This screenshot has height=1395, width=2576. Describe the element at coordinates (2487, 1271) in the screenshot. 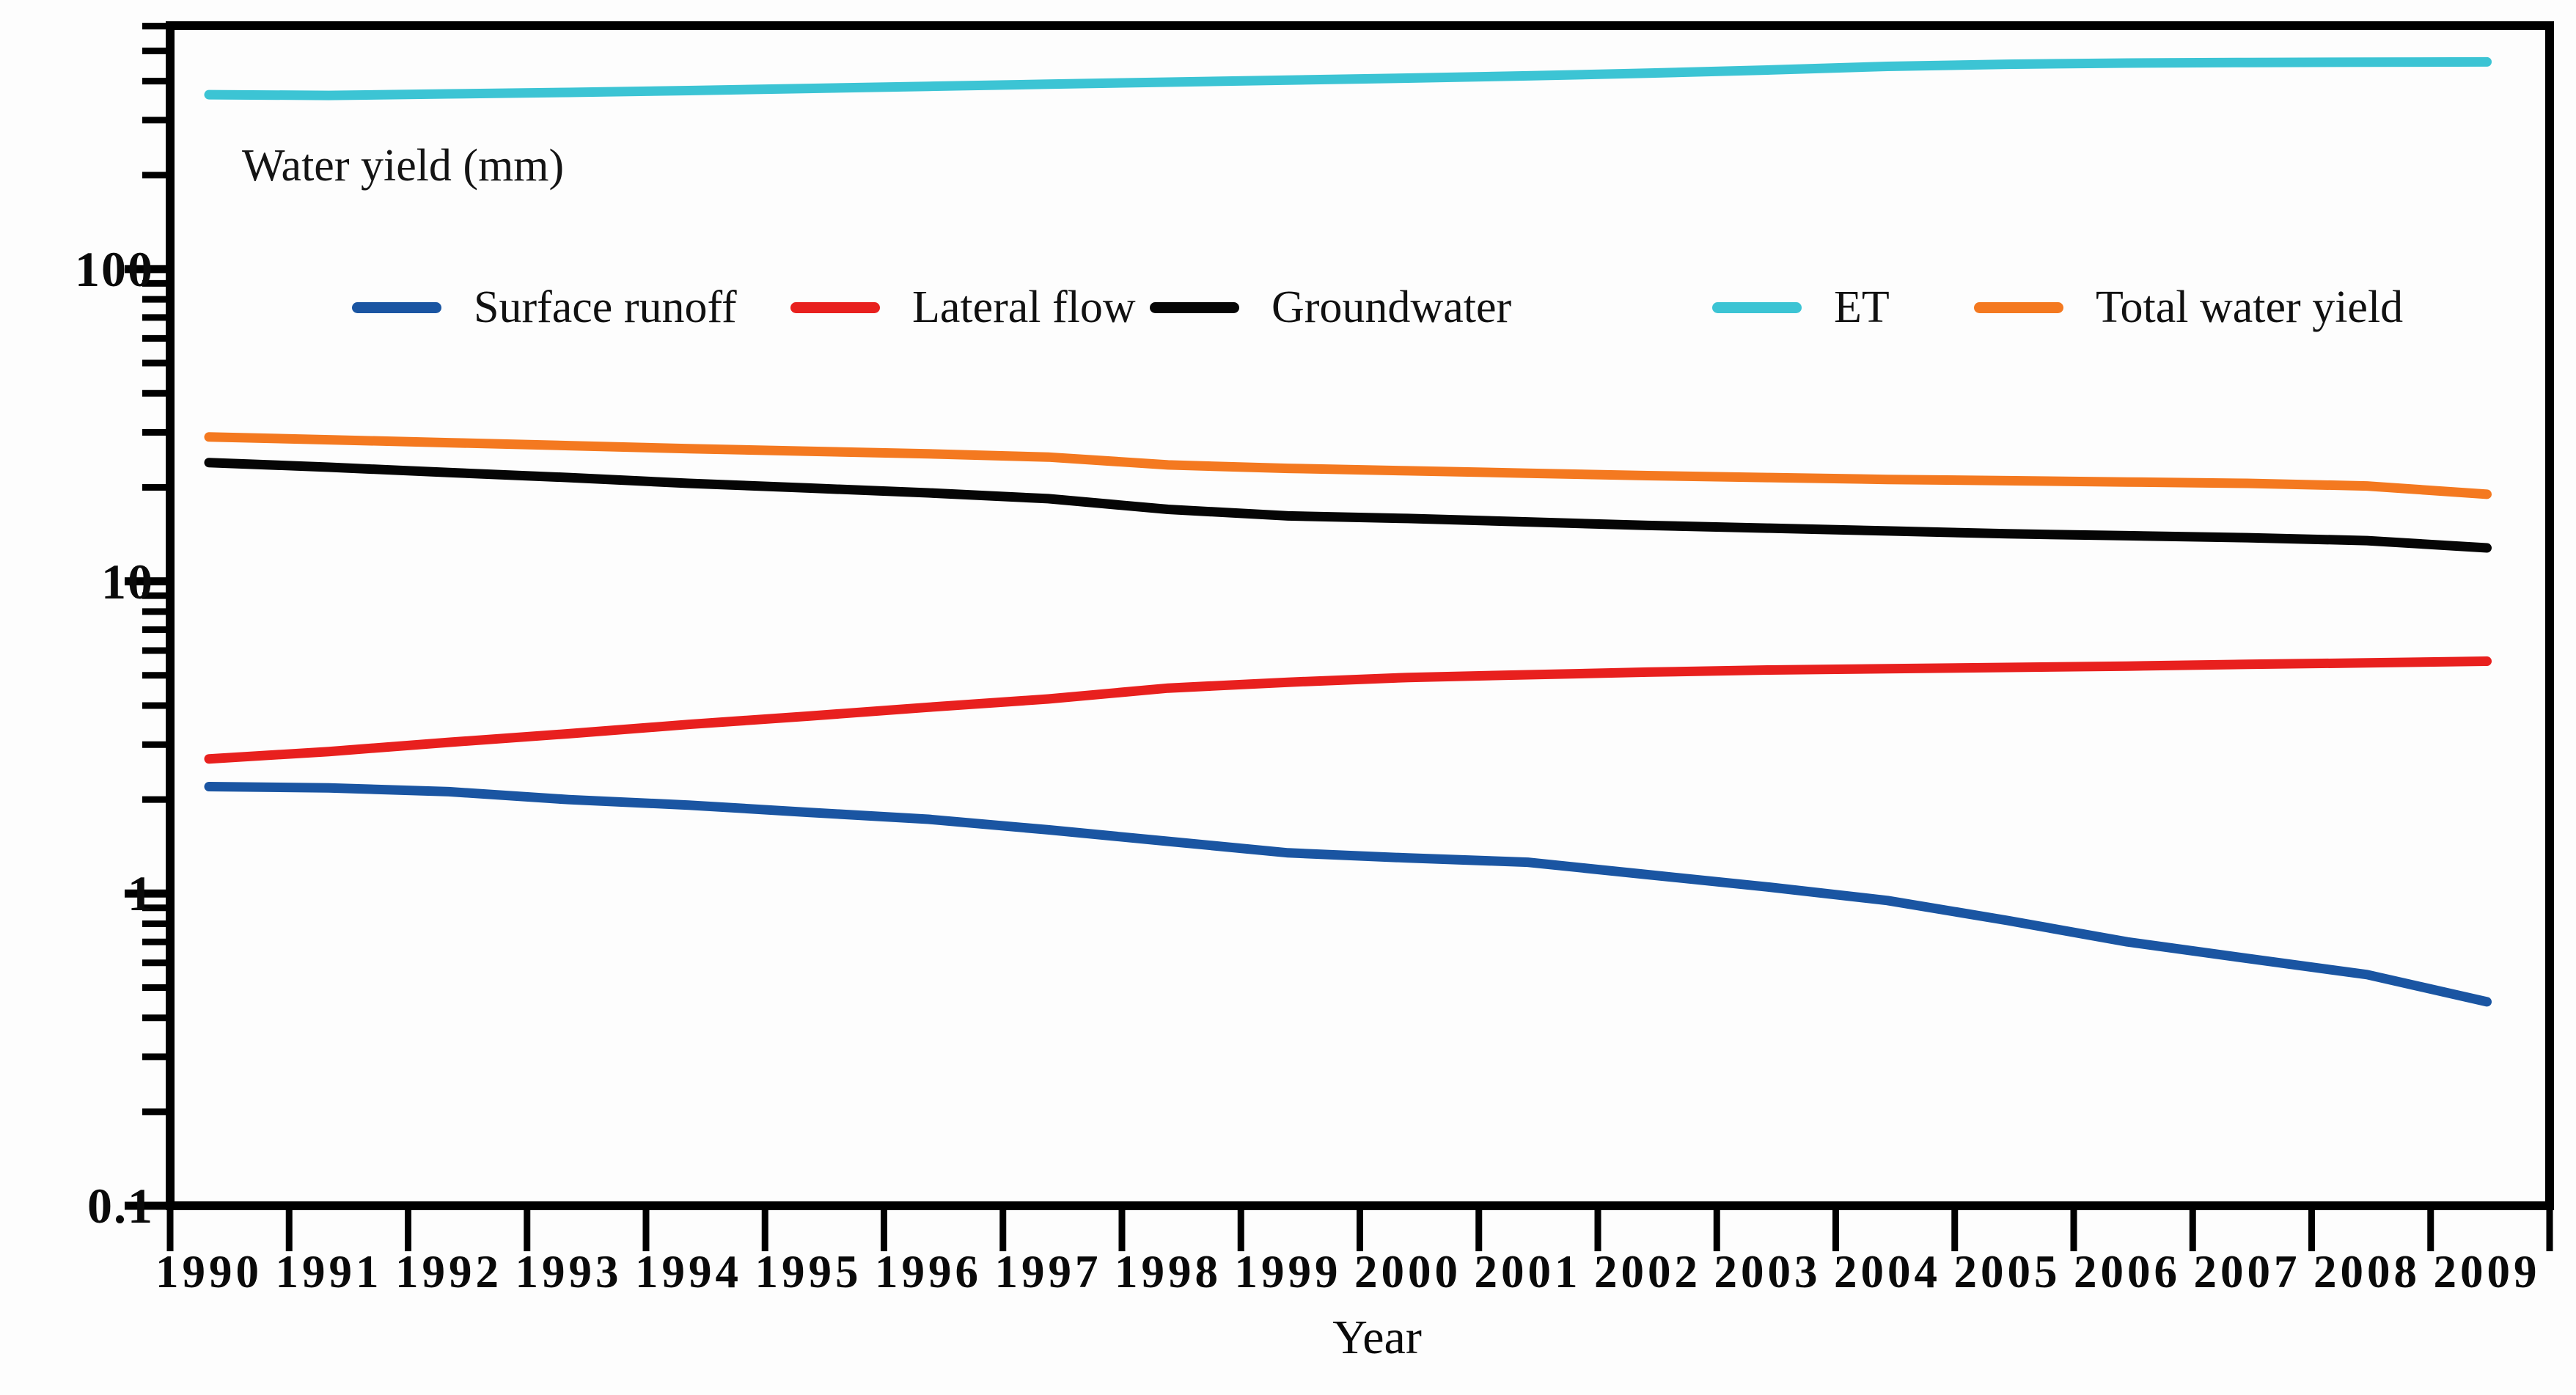

I see `x-tick-label-year: 2009` at that location.